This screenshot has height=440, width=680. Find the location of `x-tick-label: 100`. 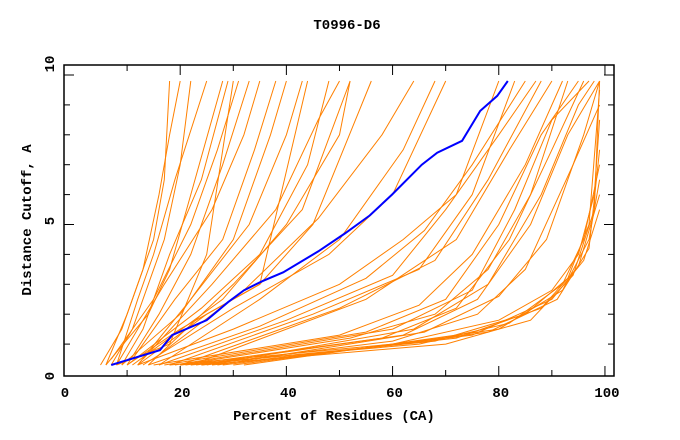

x-tick-label: 100 is located at coordinates (606, 394).